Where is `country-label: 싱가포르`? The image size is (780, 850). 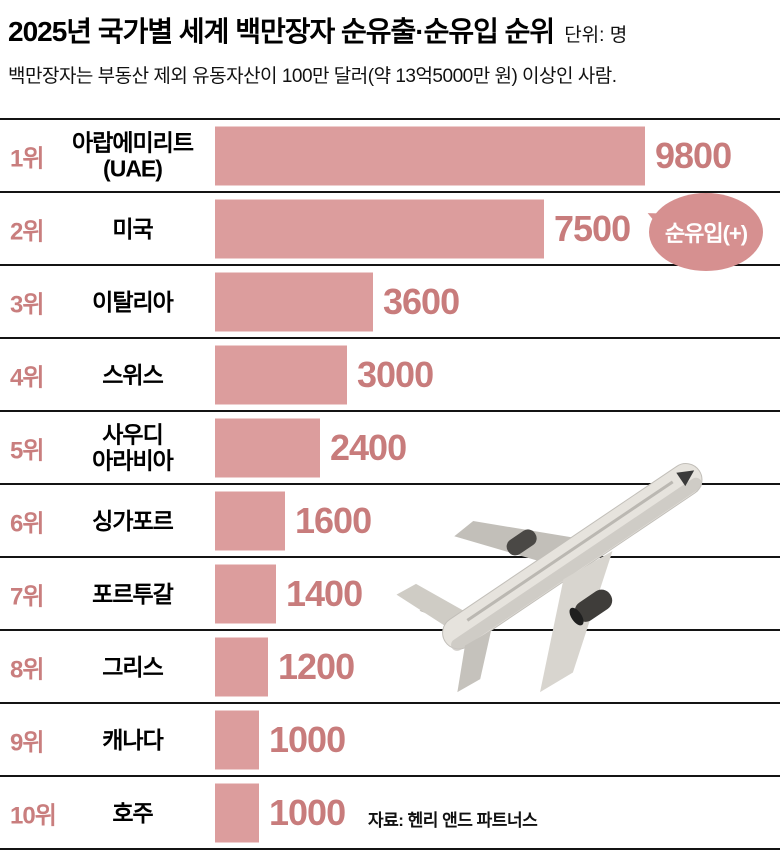 country-label: 싱가포르 is located at coordinates (133, 520).